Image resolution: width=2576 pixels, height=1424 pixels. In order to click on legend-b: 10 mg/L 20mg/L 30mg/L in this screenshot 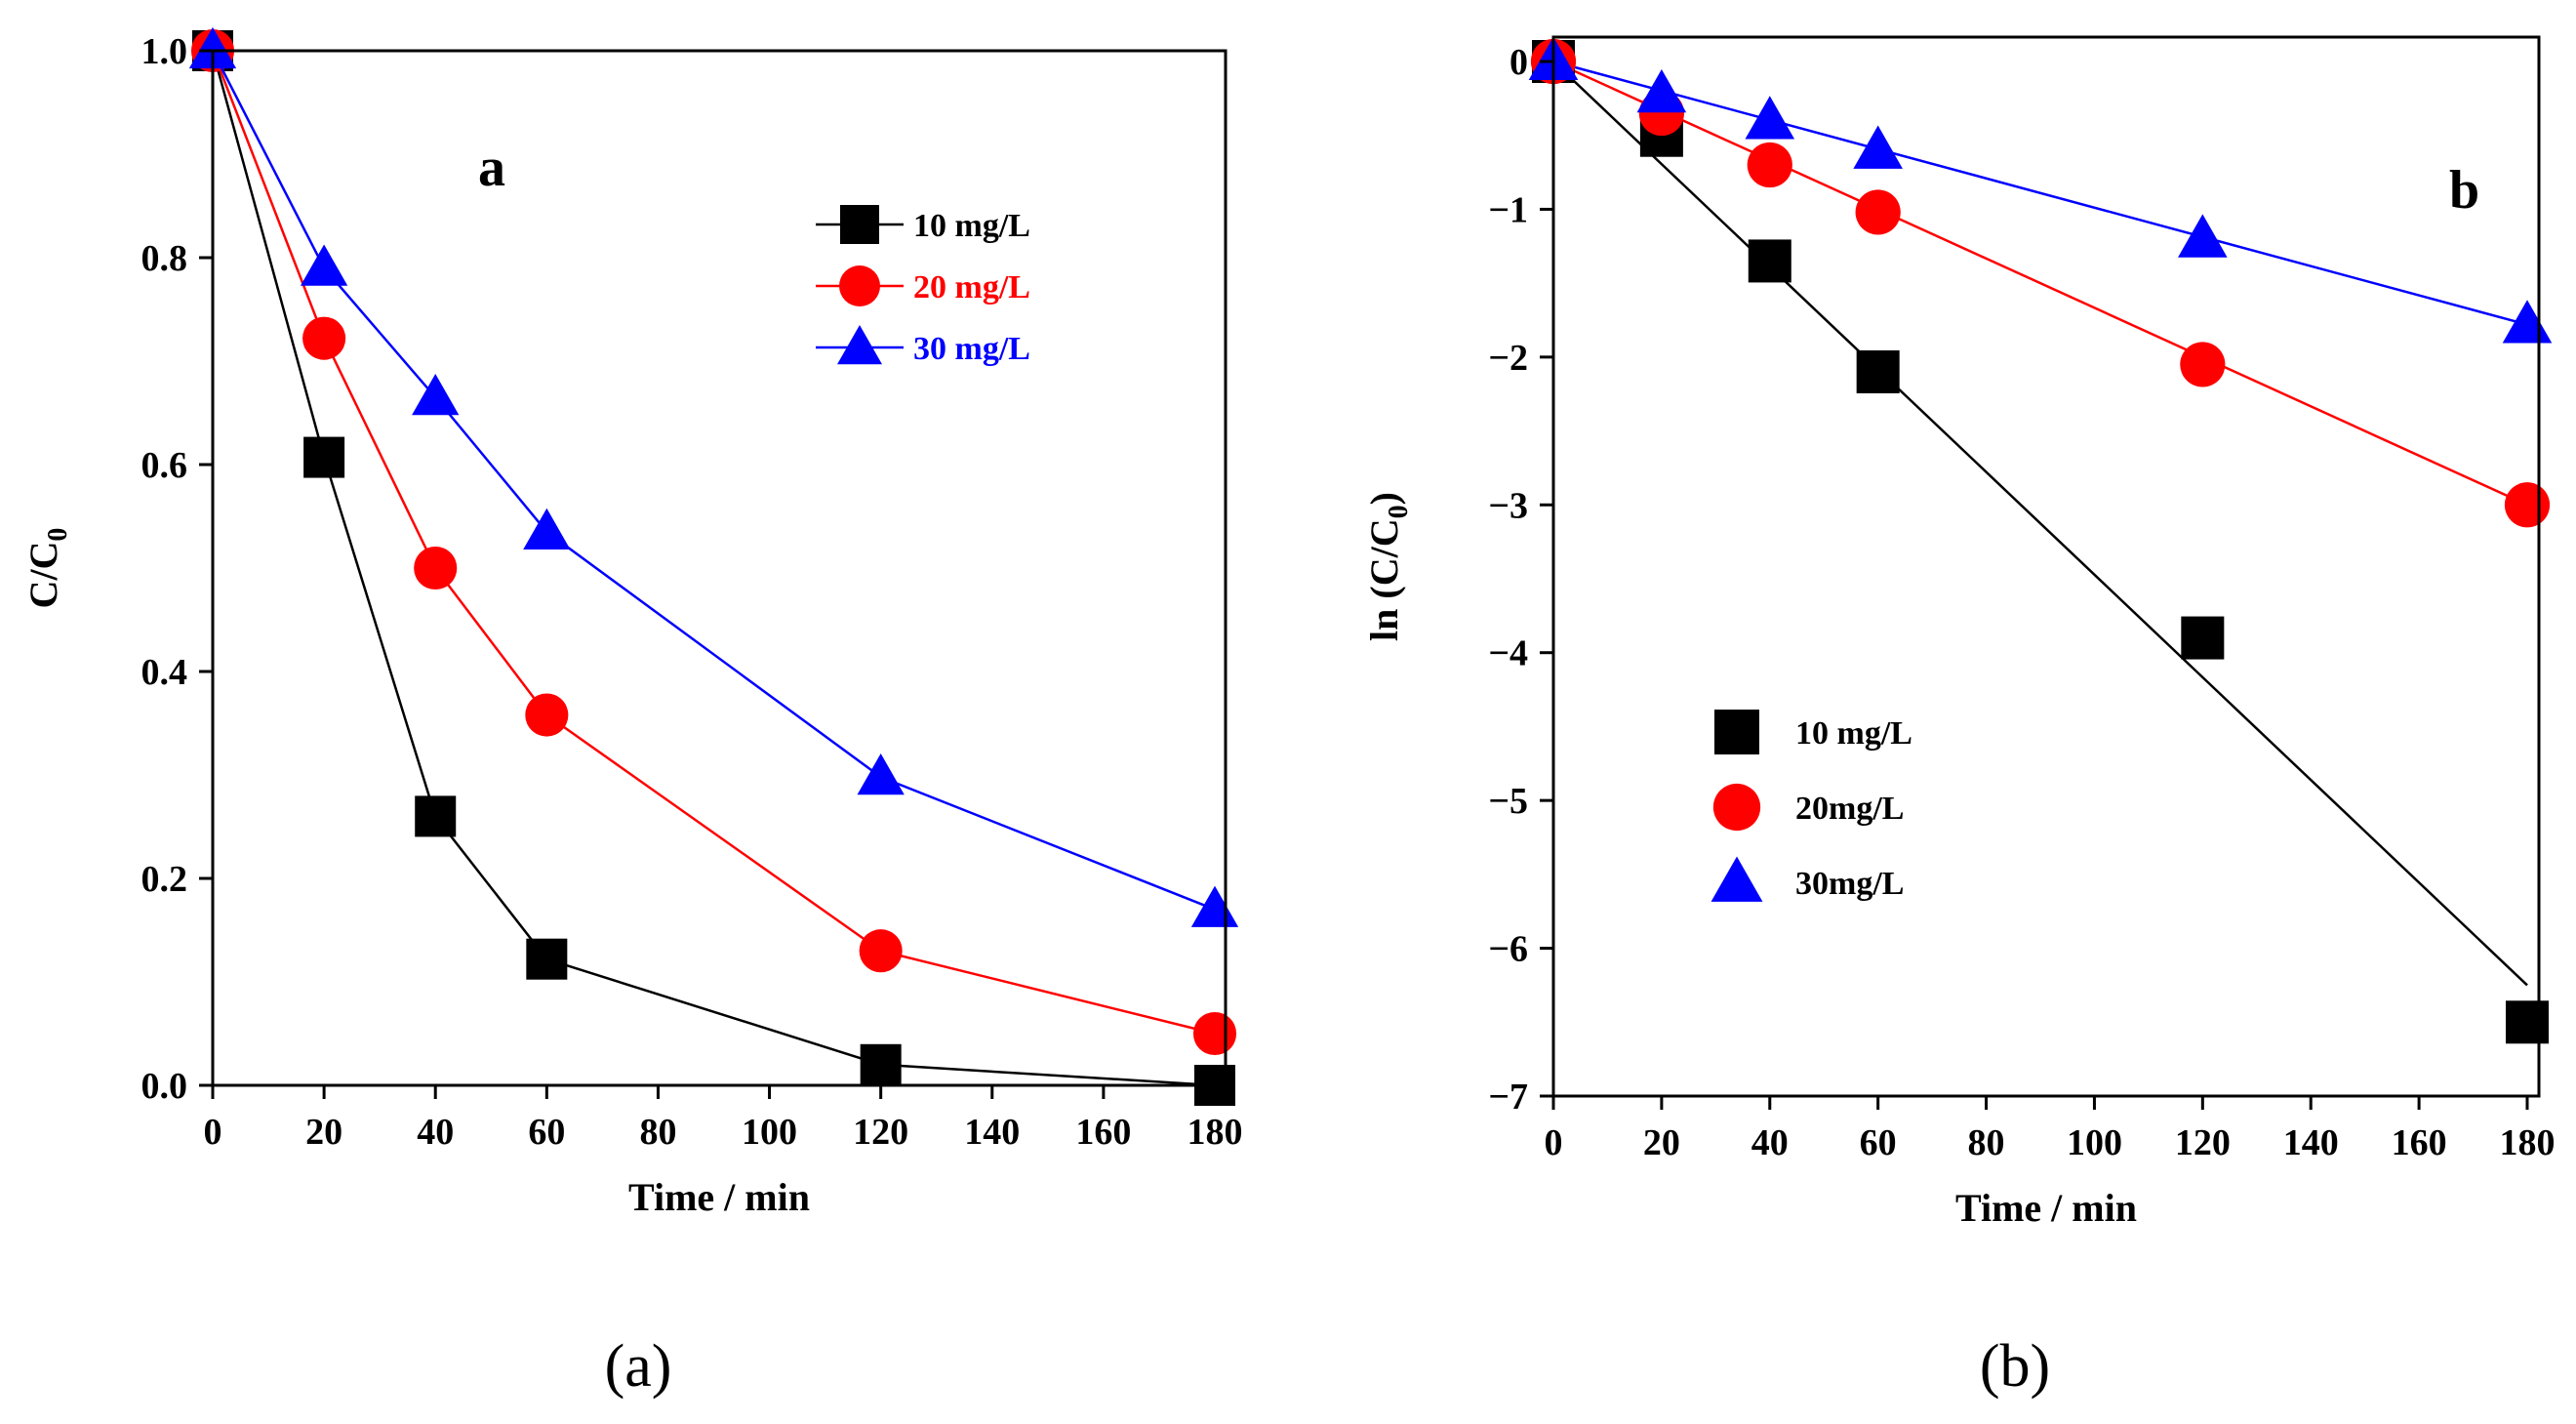, I will do `click(1811, 806)`.